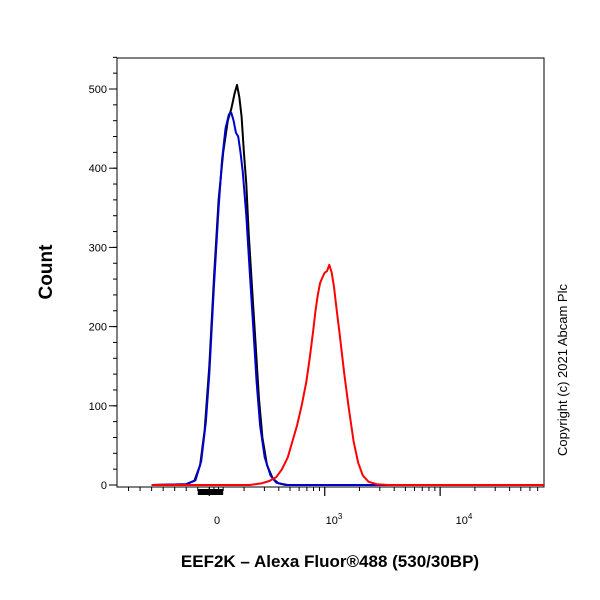 Image resolution: width=600 pixels, height=600 pixels. Describe the element at coordinates (46, 272) in the screenshot. I see `y-axis-label: Count` at that location.